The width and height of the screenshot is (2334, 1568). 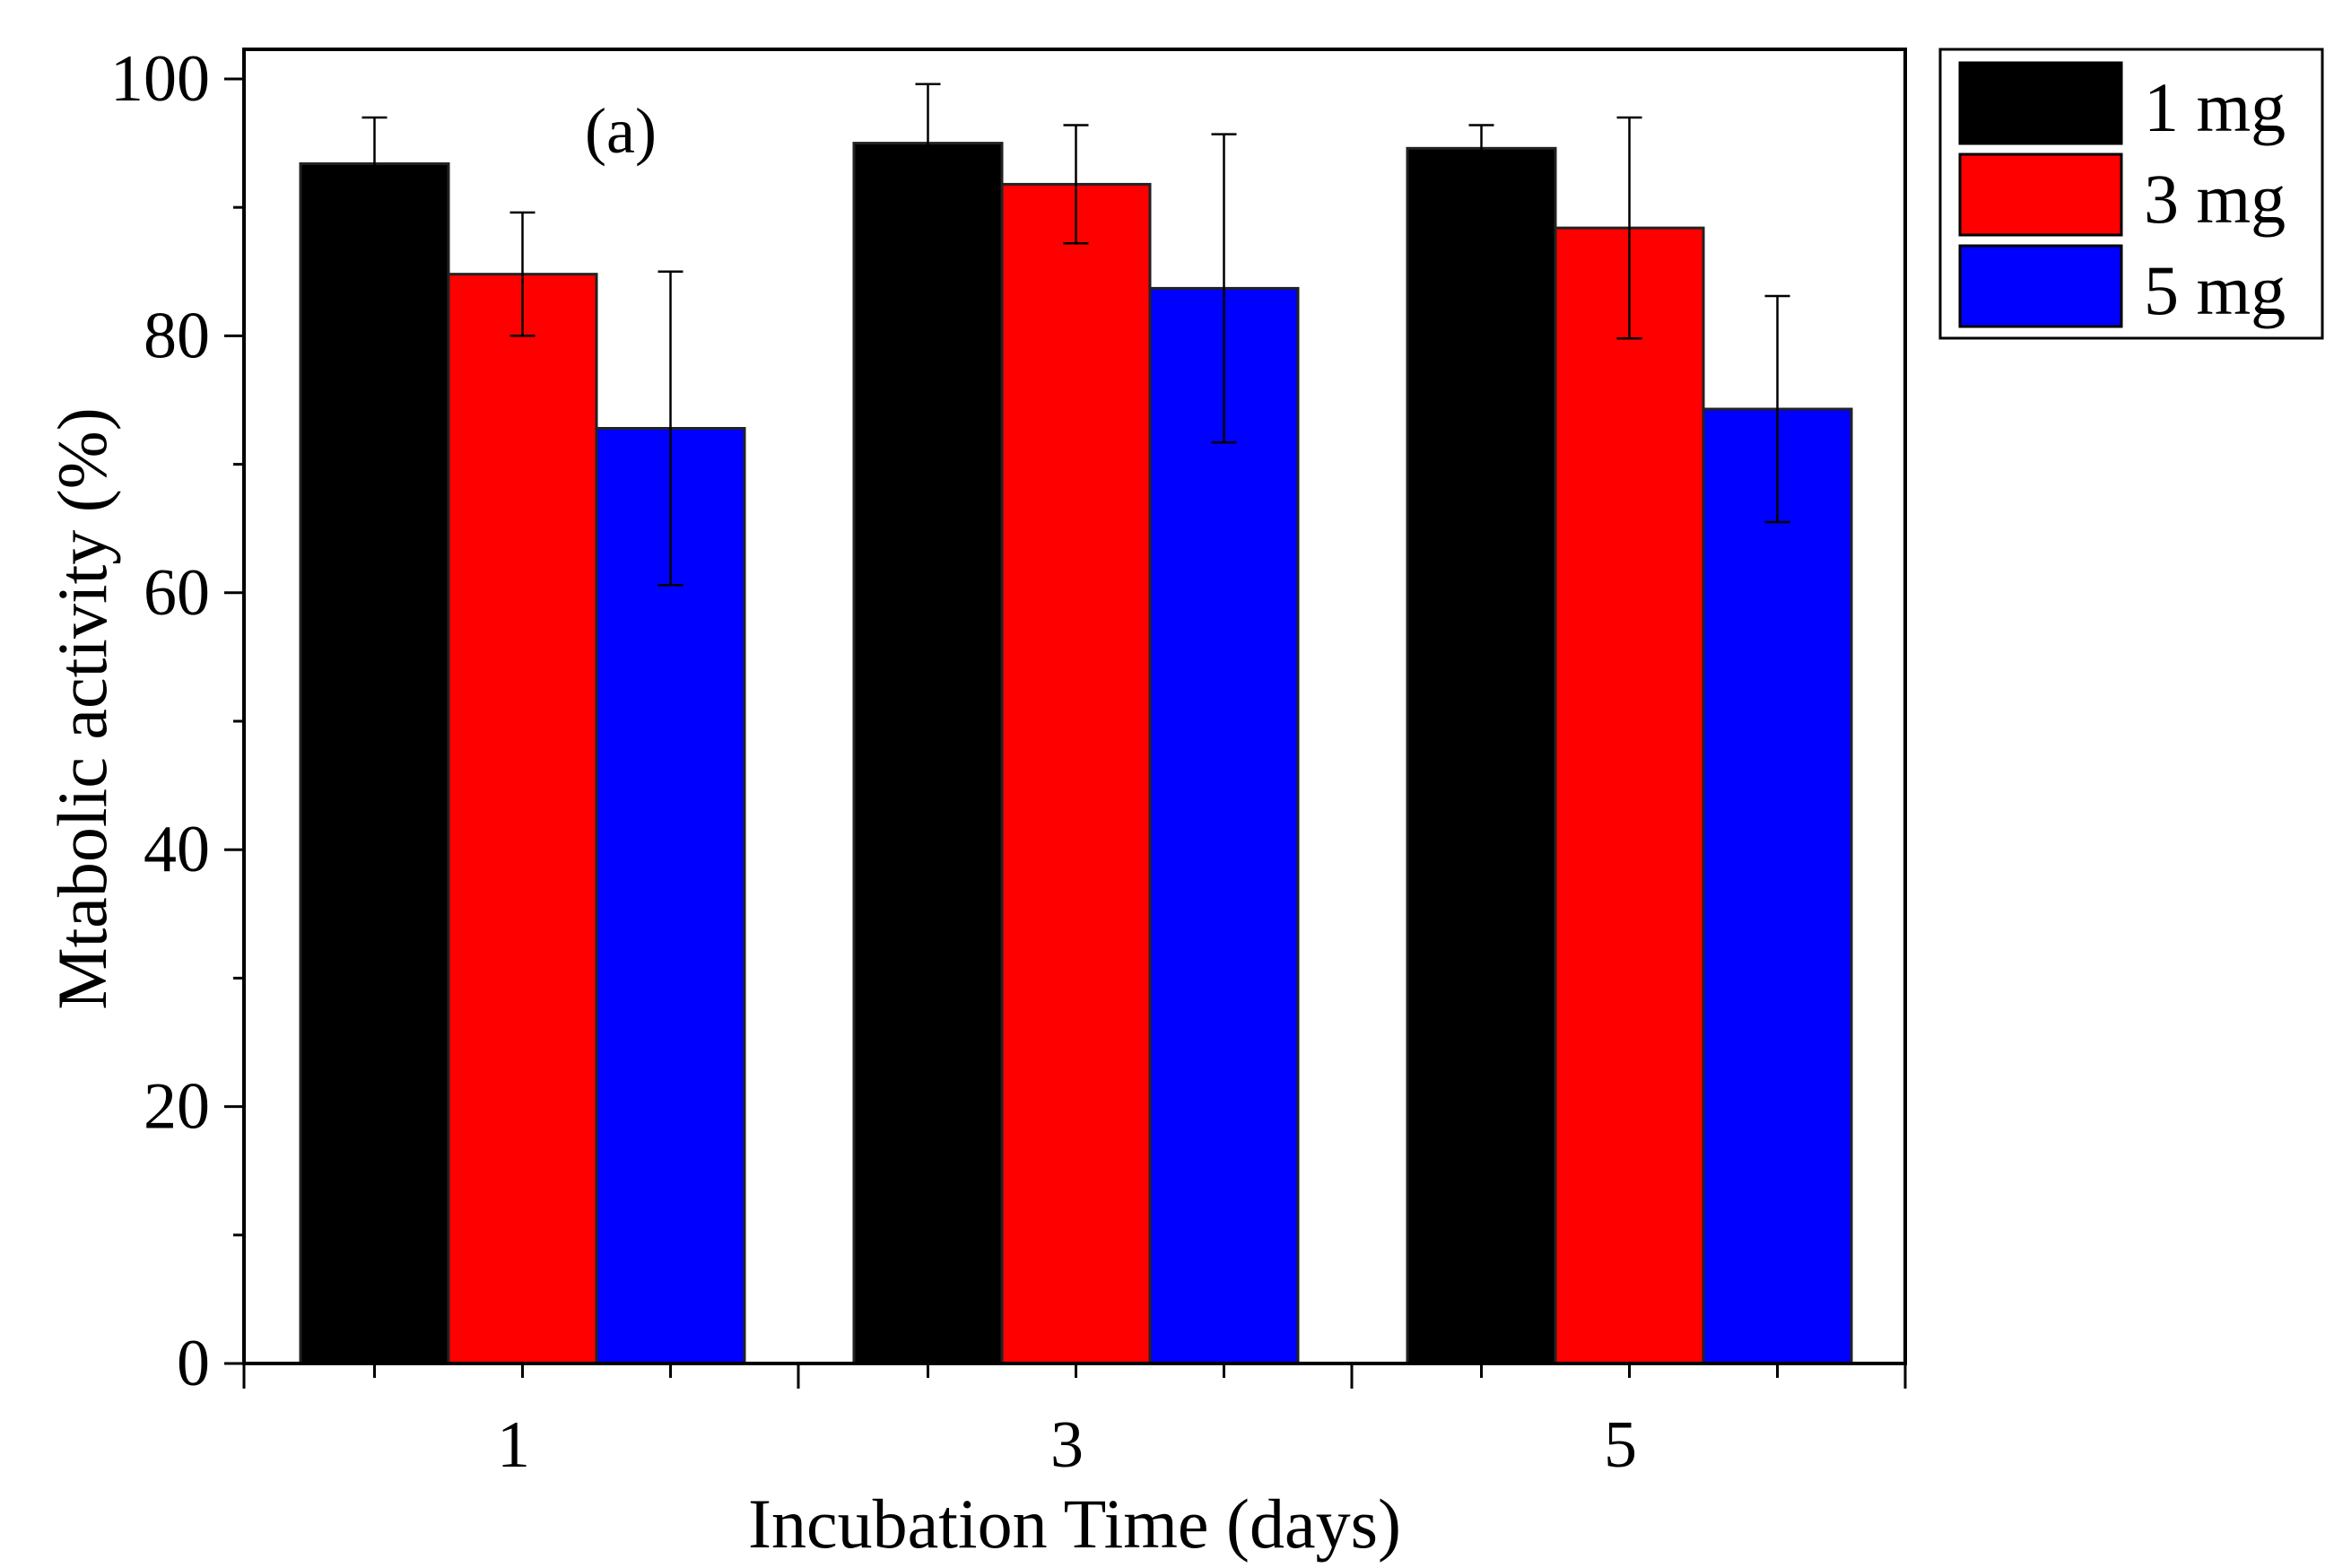 What do you see at coordinates (522, 274) in the screenshot?
I see `error-bar-3mg-day1` at bounding box center [522, 274].